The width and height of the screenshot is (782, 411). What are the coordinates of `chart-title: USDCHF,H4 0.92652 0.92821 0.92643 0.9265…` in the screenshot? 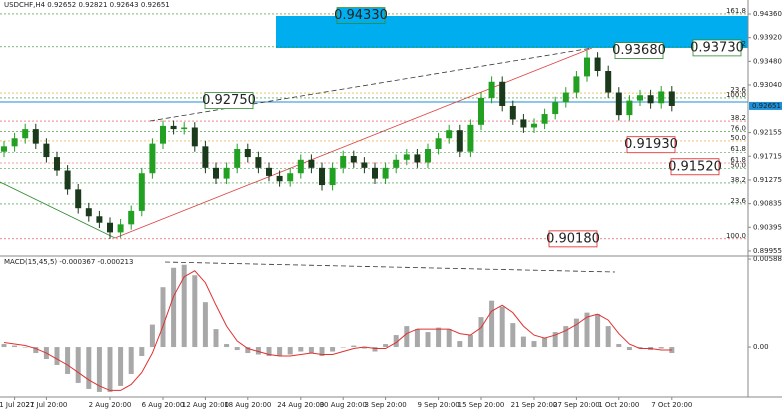 It's located at (87, 5).